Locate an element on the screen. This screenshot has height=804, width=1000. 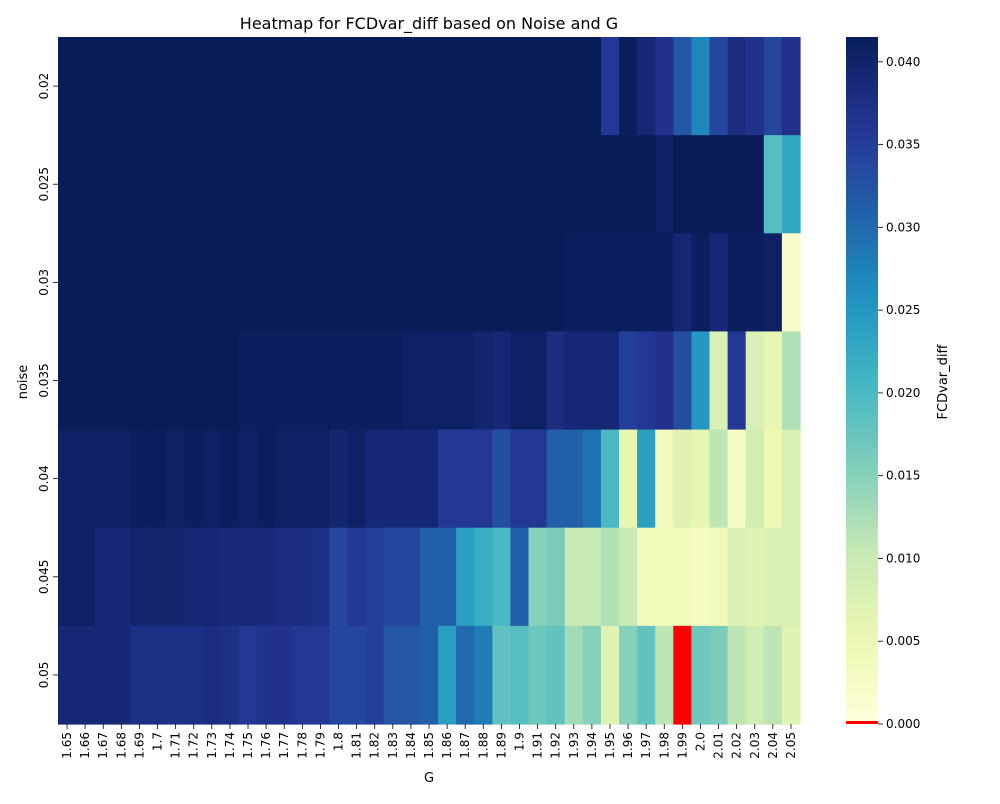
x-tick-label: 1.91 is located at coordinates (538, 745).